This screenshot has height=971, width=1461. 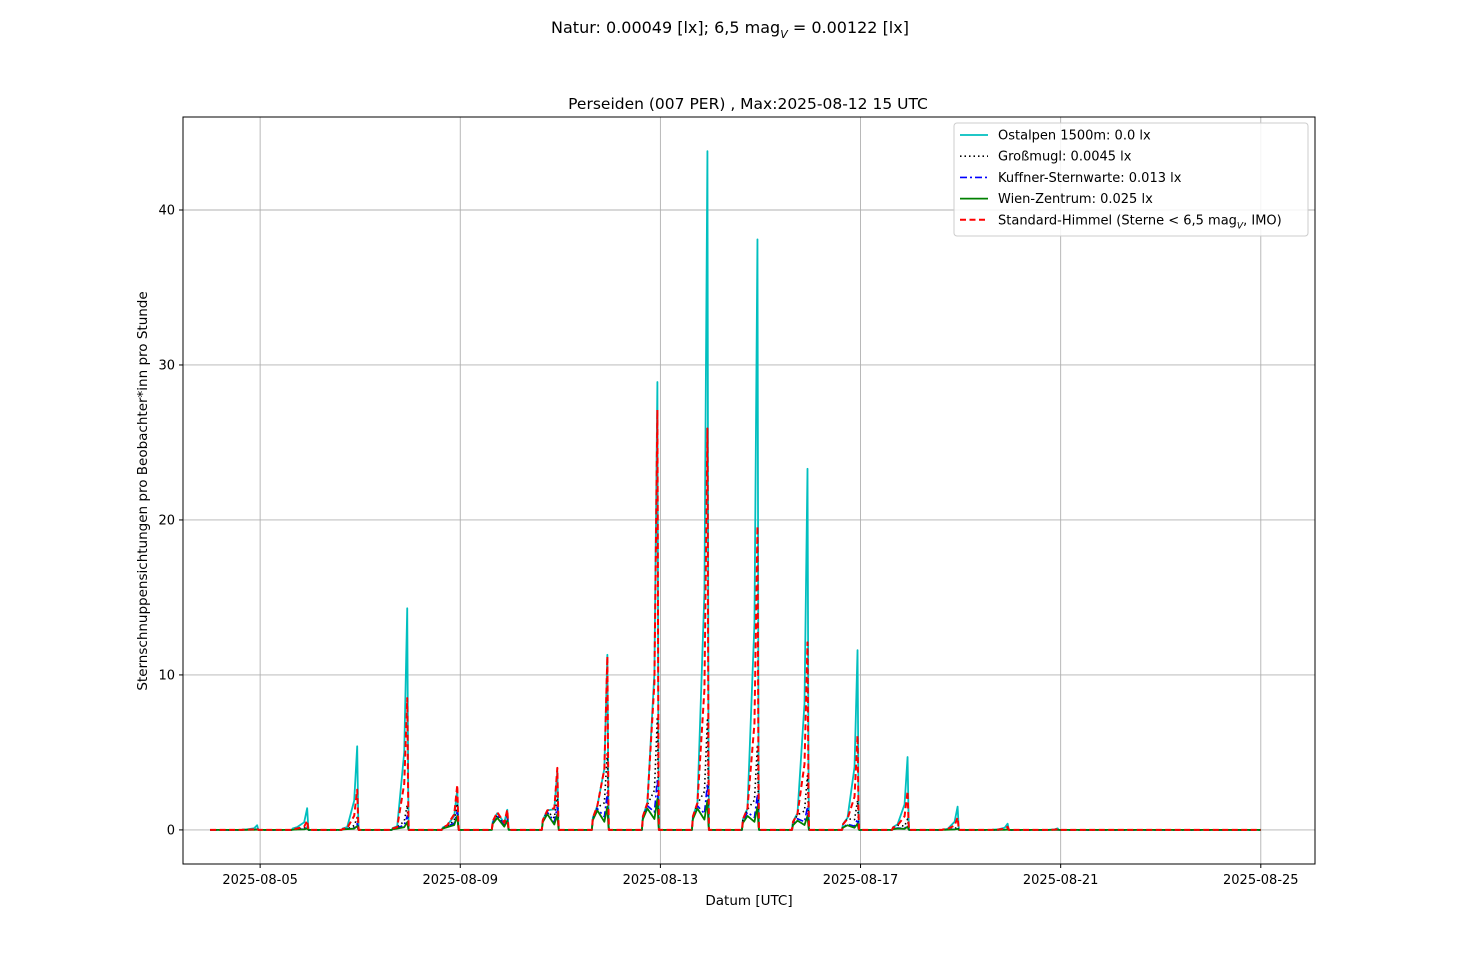 What do you see at coordinates (171, 830) in the screenshot?
I see `y-tick-label: 0` at bounding box center [171, 830].